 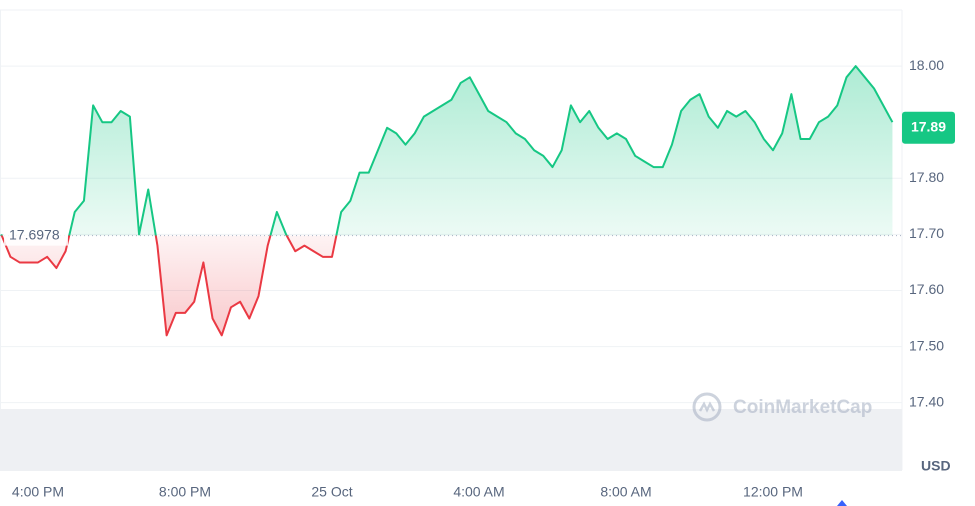 I want to click on x-tick-label: 25 Oct, so click(x=331, y=492).